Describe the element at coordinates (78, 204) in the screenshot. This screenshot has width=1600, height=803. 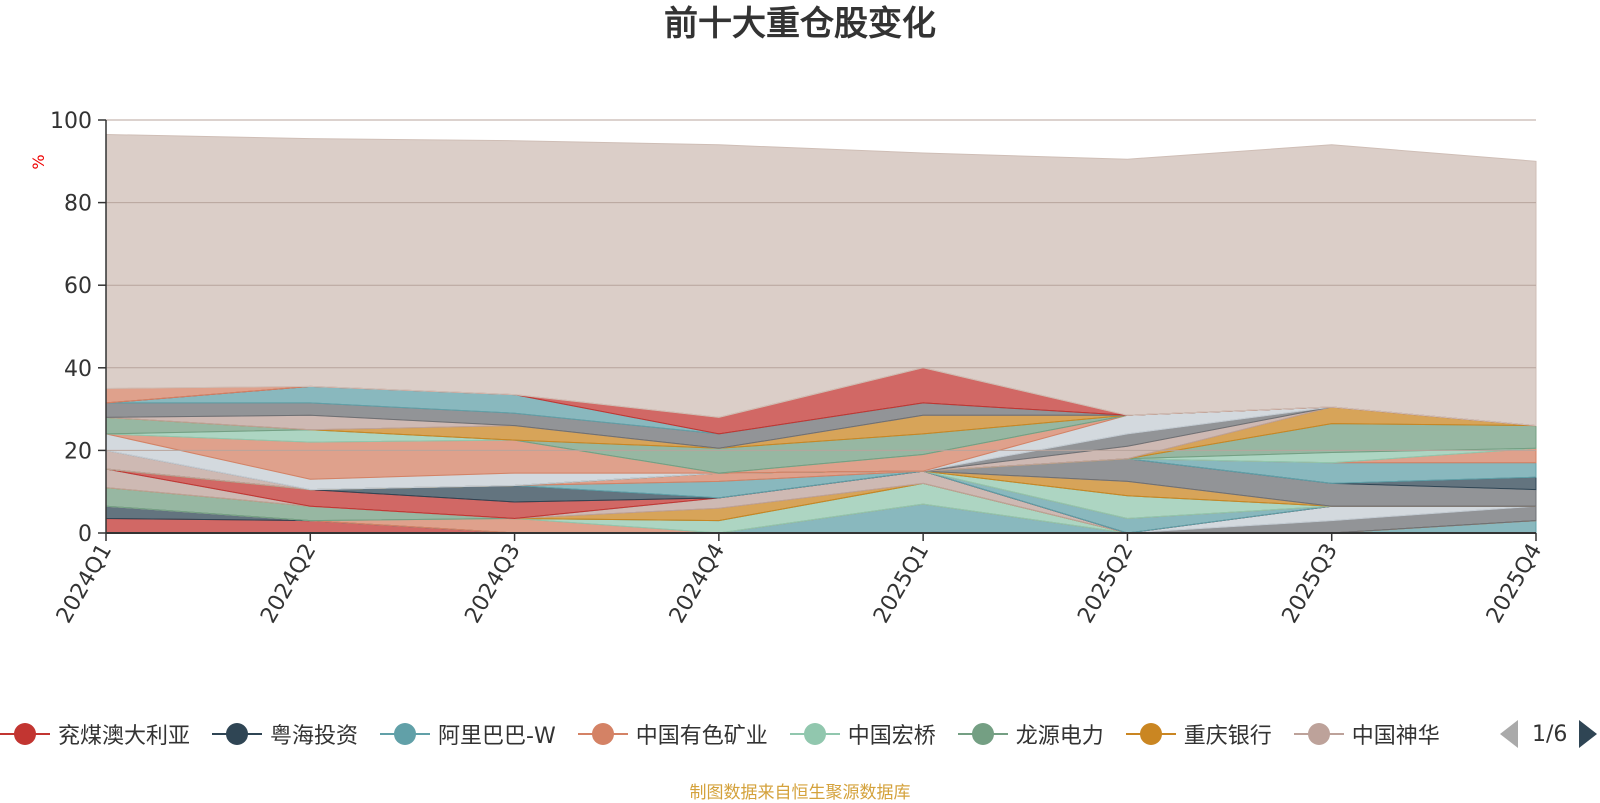
I see `y-tick-label: 80` at that location.